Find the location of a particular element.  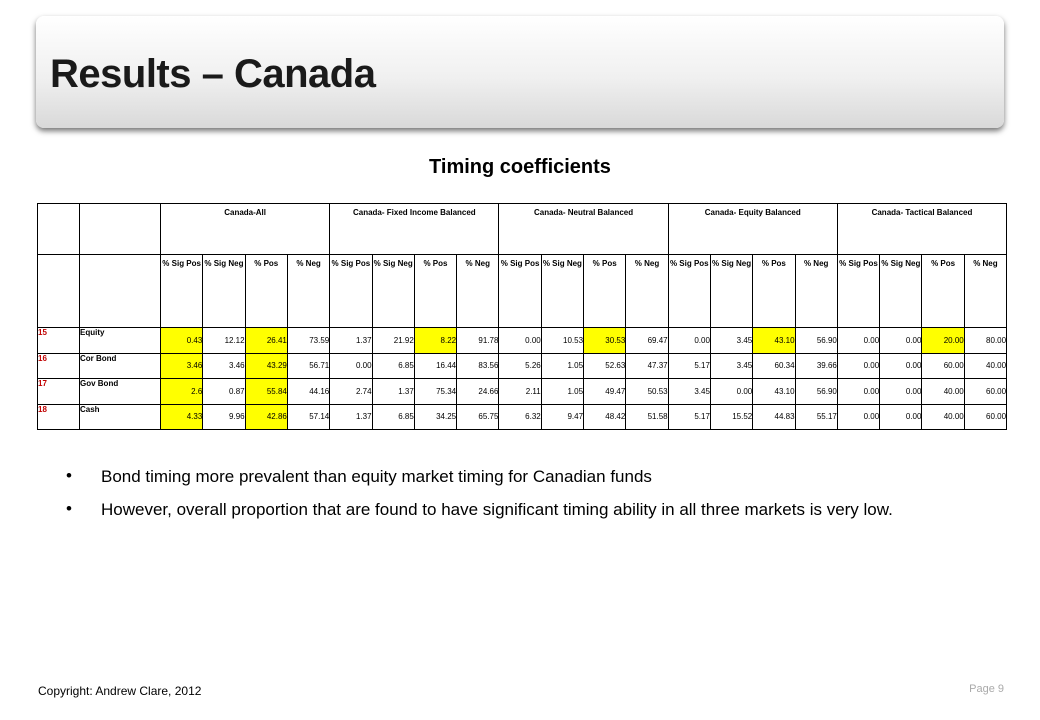

table-cell: 56.90 is located at coordinates (816, 391).